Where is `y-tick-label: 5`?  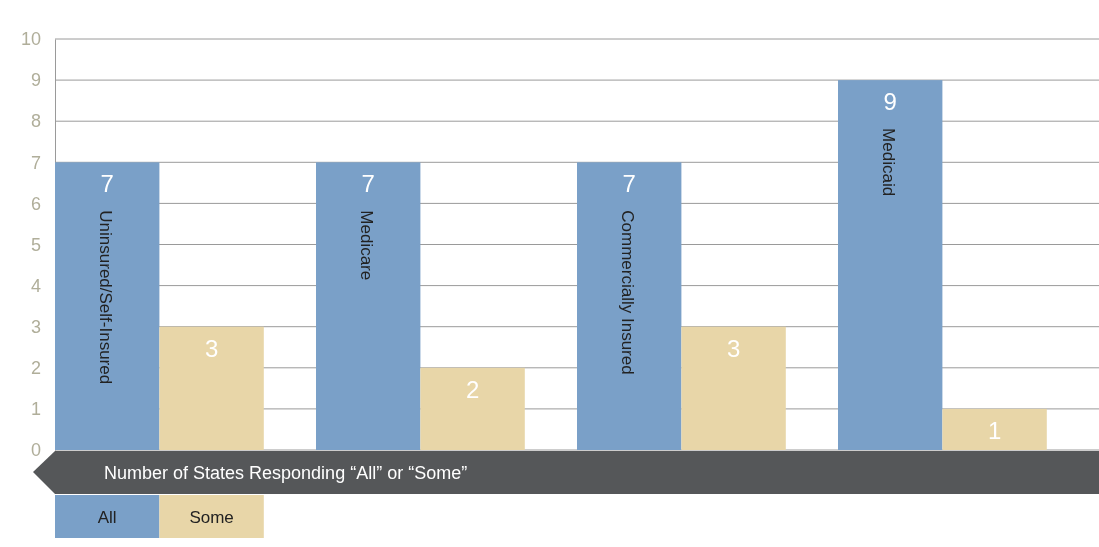
y-tick-label: 5 is located at coordinates (35, 244).